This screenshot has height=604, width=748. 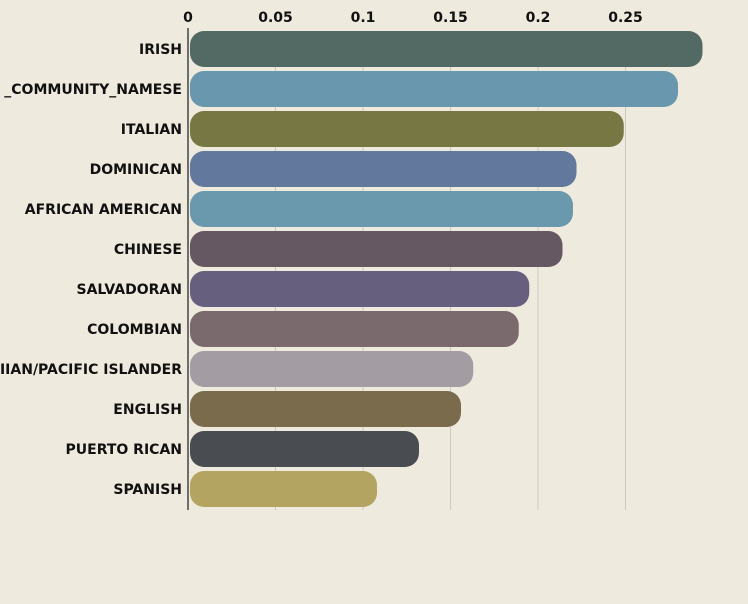 What do you see at coordinates (275, 18) in the screenshot?
I see `x-tick-label: 0.05` at bounding box center [275, 18].